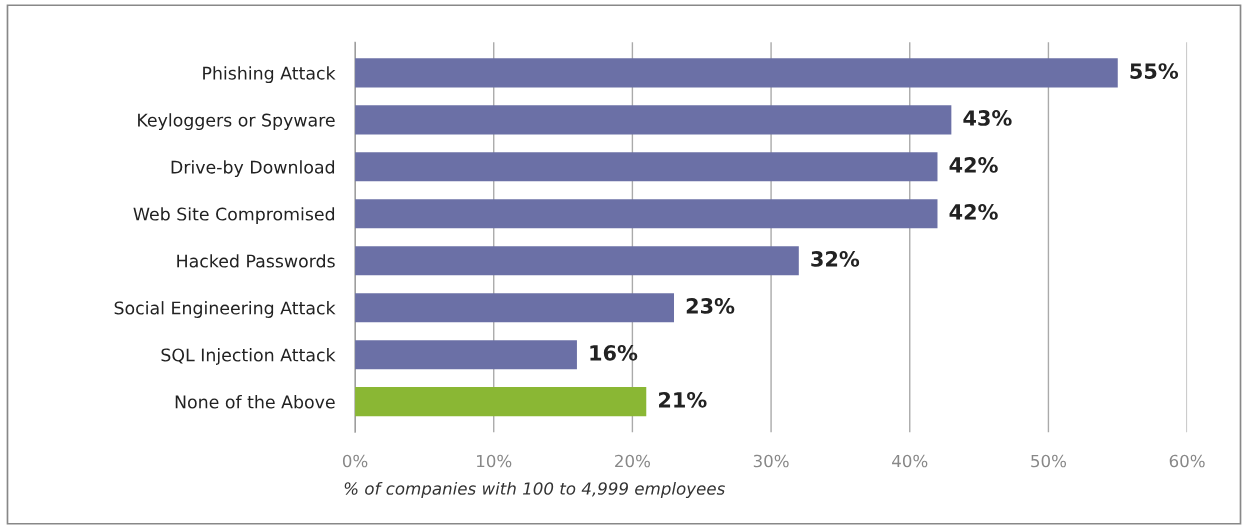 The image size is (1248, 529). What do you see at coordinates (987, 118) in the screenshot?
I see `data-label: 43%` at bounding box center [987, 118].